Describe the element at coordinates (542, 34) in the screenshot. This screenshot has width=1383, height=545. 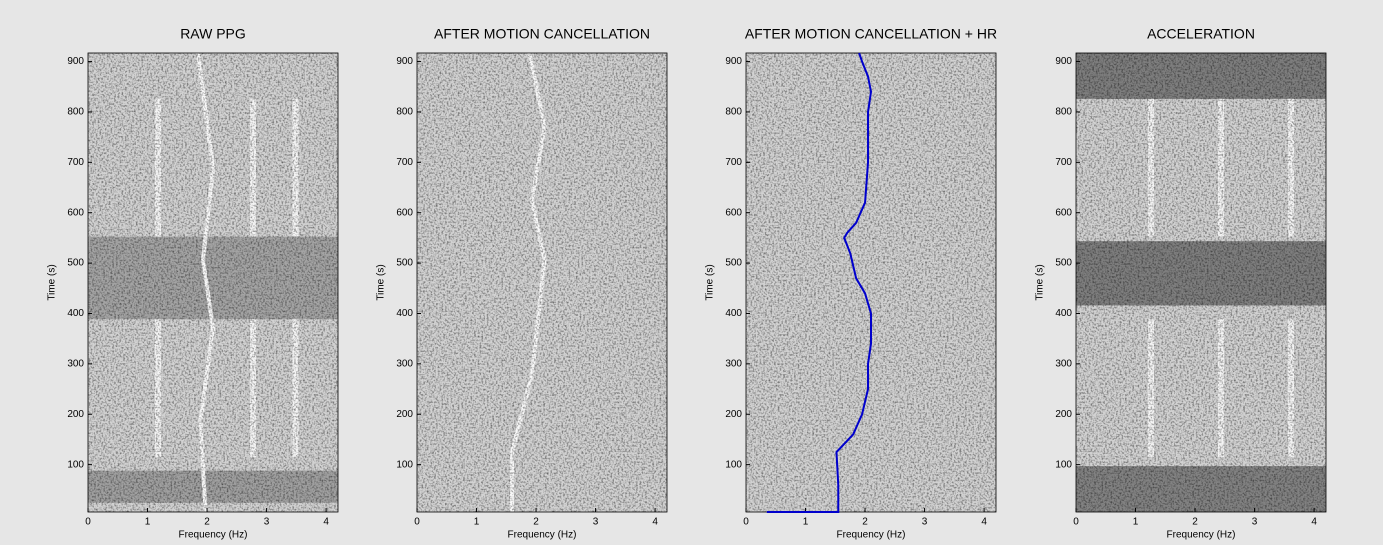
I see `panel-title: AFTER MOTION CANCELLATION` at that location.